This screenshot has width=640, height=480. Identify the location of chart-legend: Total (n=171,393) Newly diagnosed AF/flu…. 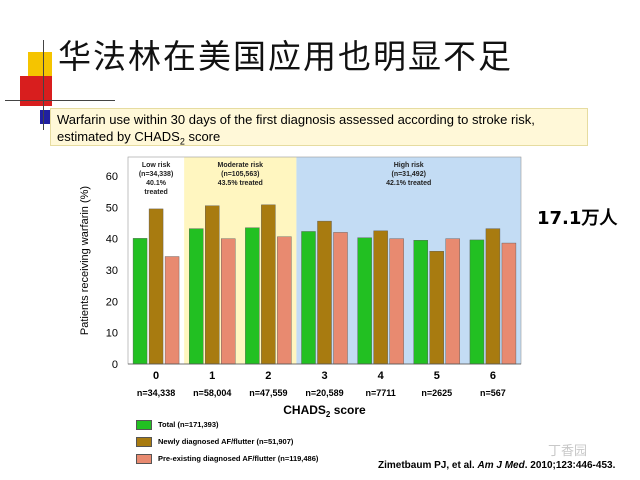
(227, 441).